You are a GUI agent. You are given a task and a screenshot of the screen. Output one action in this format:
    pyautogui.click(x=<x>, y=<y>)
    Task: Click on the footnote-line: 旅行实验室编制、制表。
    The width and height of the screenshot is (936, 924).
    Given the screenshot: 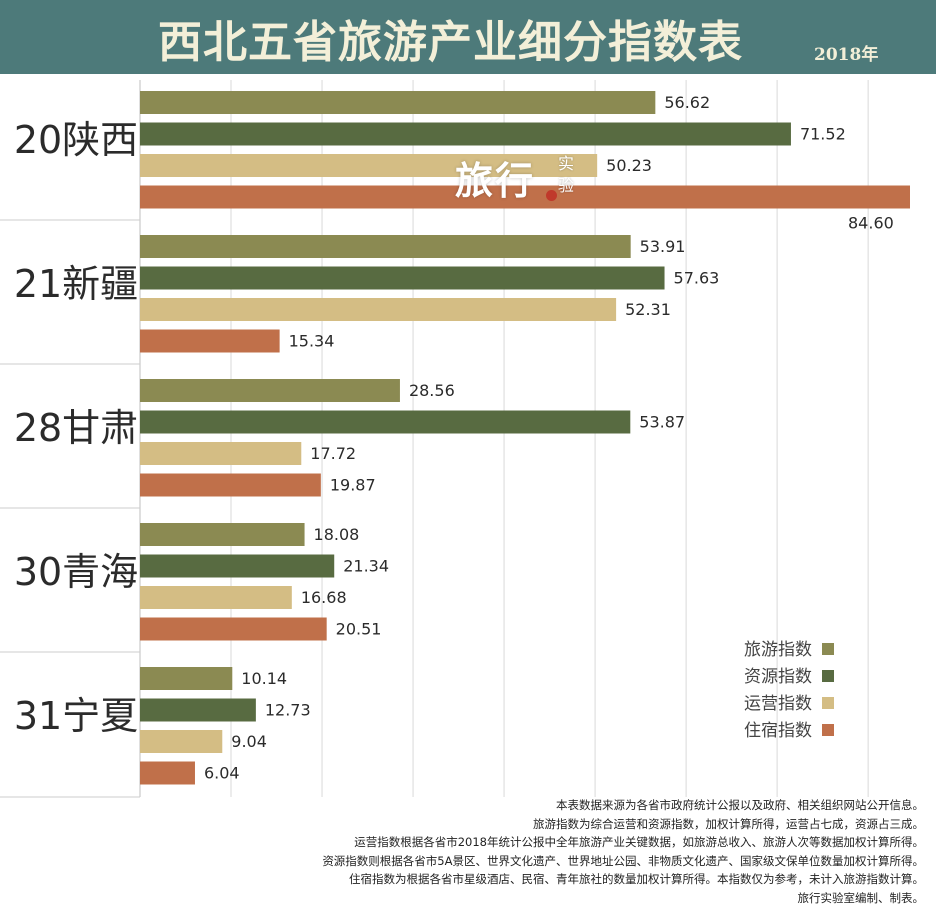 What is the action you would take?
    pyautogui.click(x=861, y=897)
    